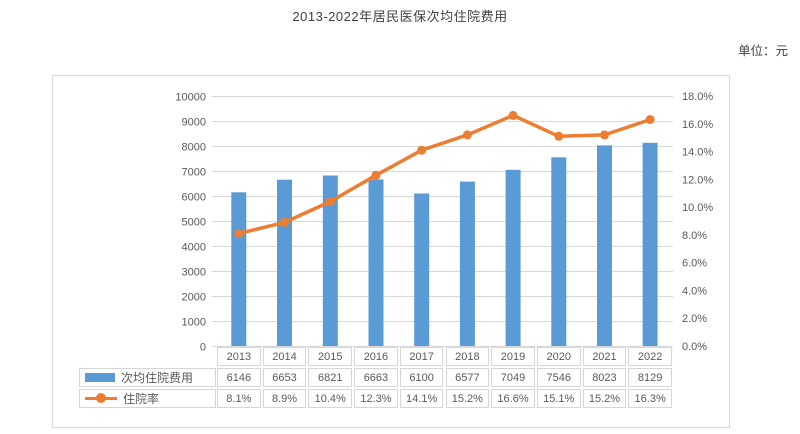  I want to click on left-axis-tick-label: 9000, so click(194, 123).